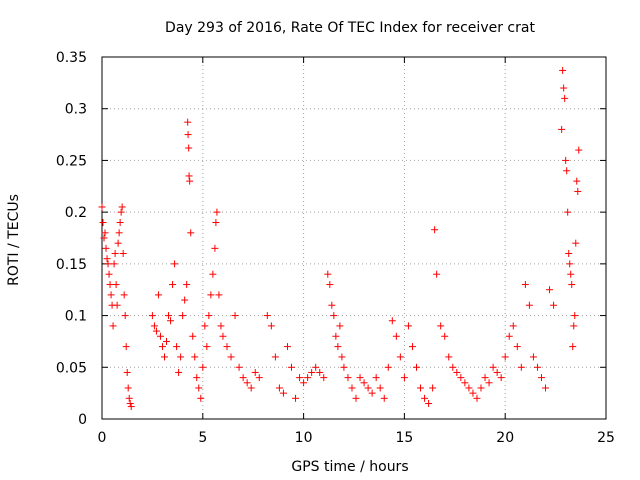 The height and width of the screenshot is (480, 640). What do you see at coordinates (71, 58) in the screenshot?
I see `y-tick-label: 0.35` at bounding box center [71, 58].